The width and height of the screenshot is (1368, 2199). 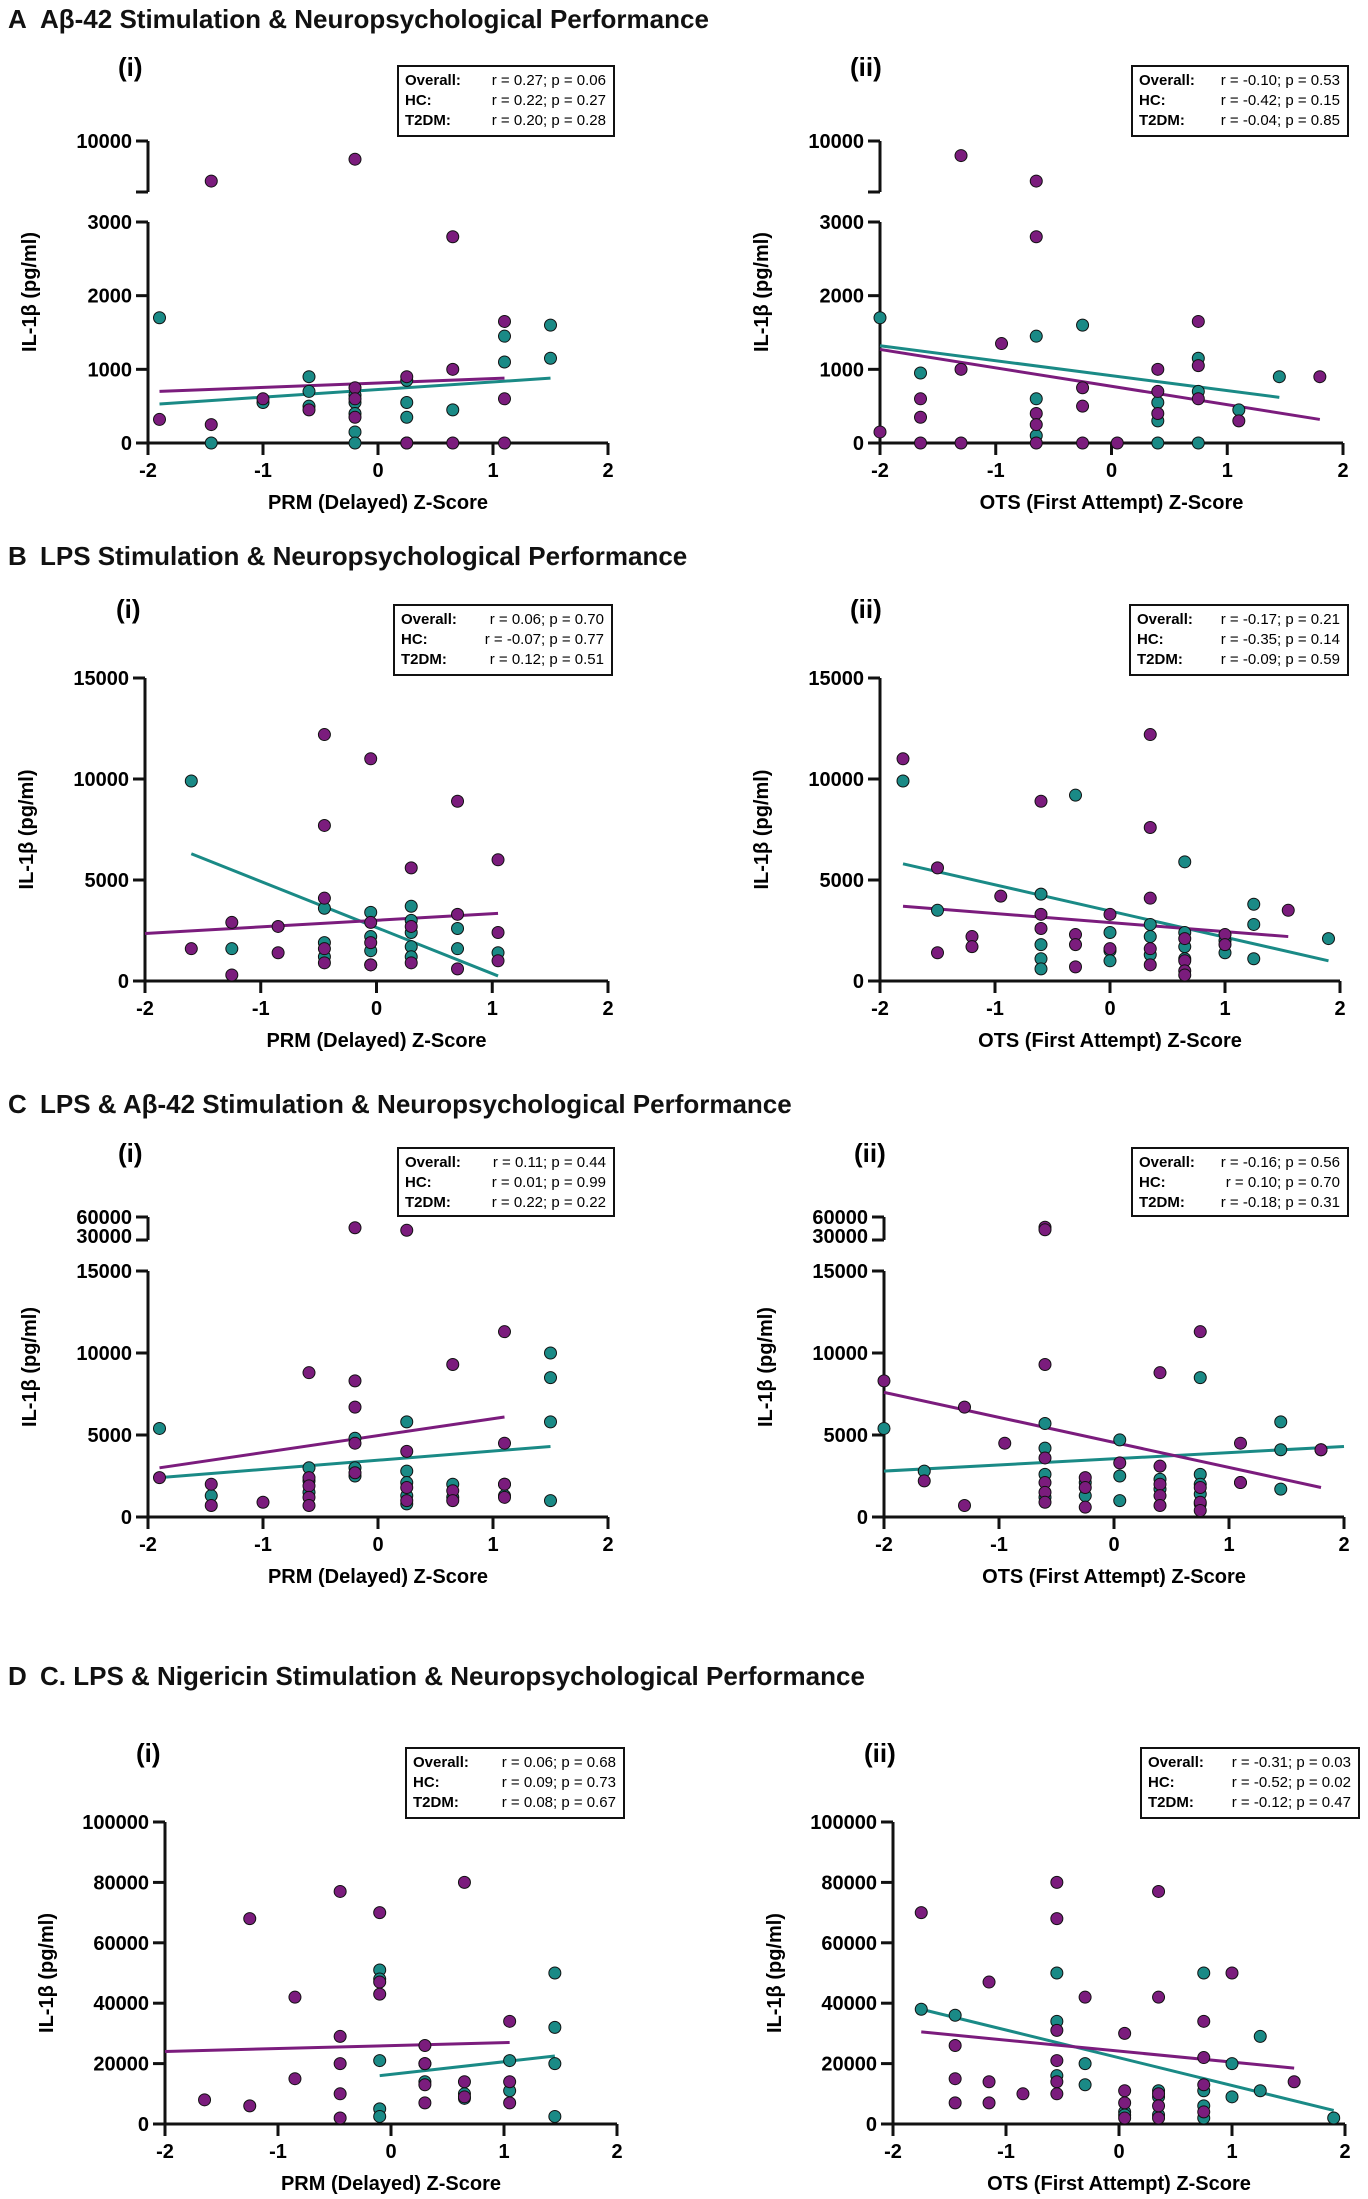 I want to click on chart-b-i-y-tick-label: 15000, so click(x=101, y=679).